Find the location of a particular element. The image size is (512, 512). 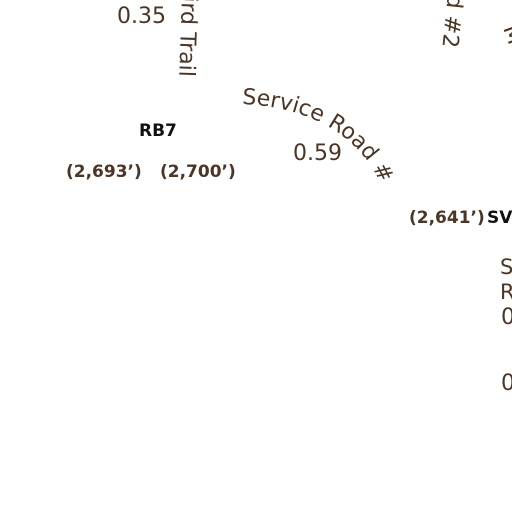

trail-name-label: ird Trail is located at coordinates (187, 38).